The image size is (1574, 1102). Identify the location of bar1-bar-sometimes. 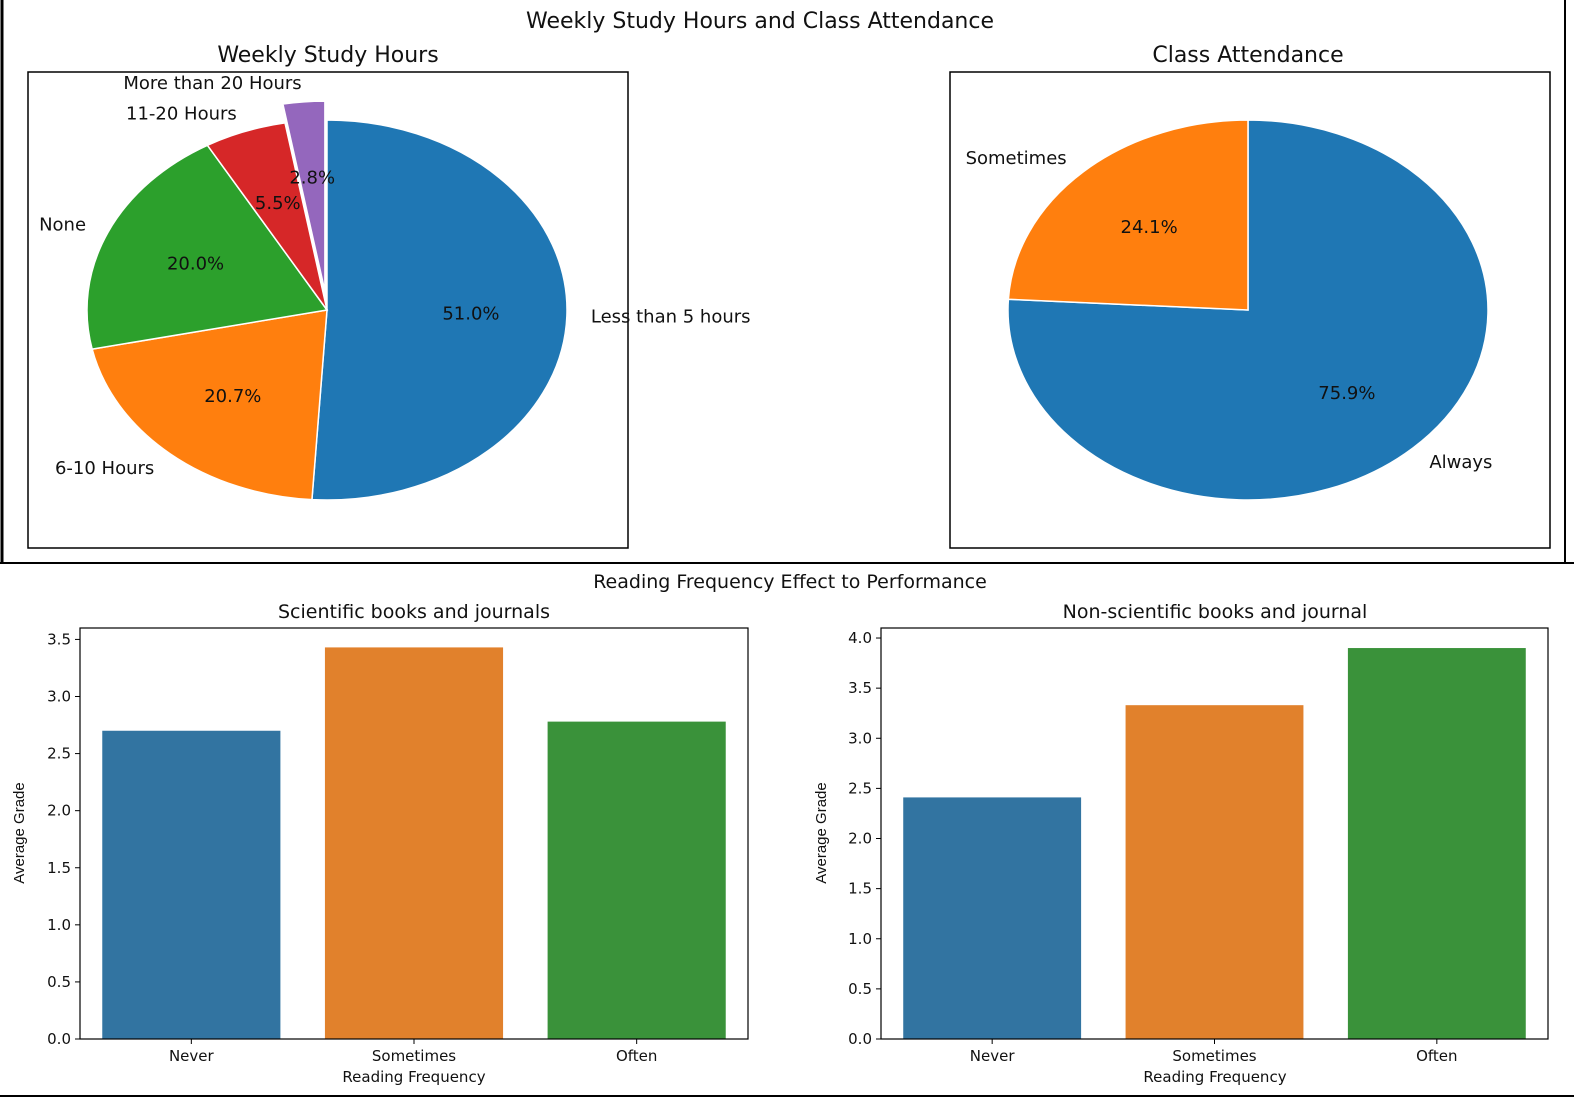
(414, 843).